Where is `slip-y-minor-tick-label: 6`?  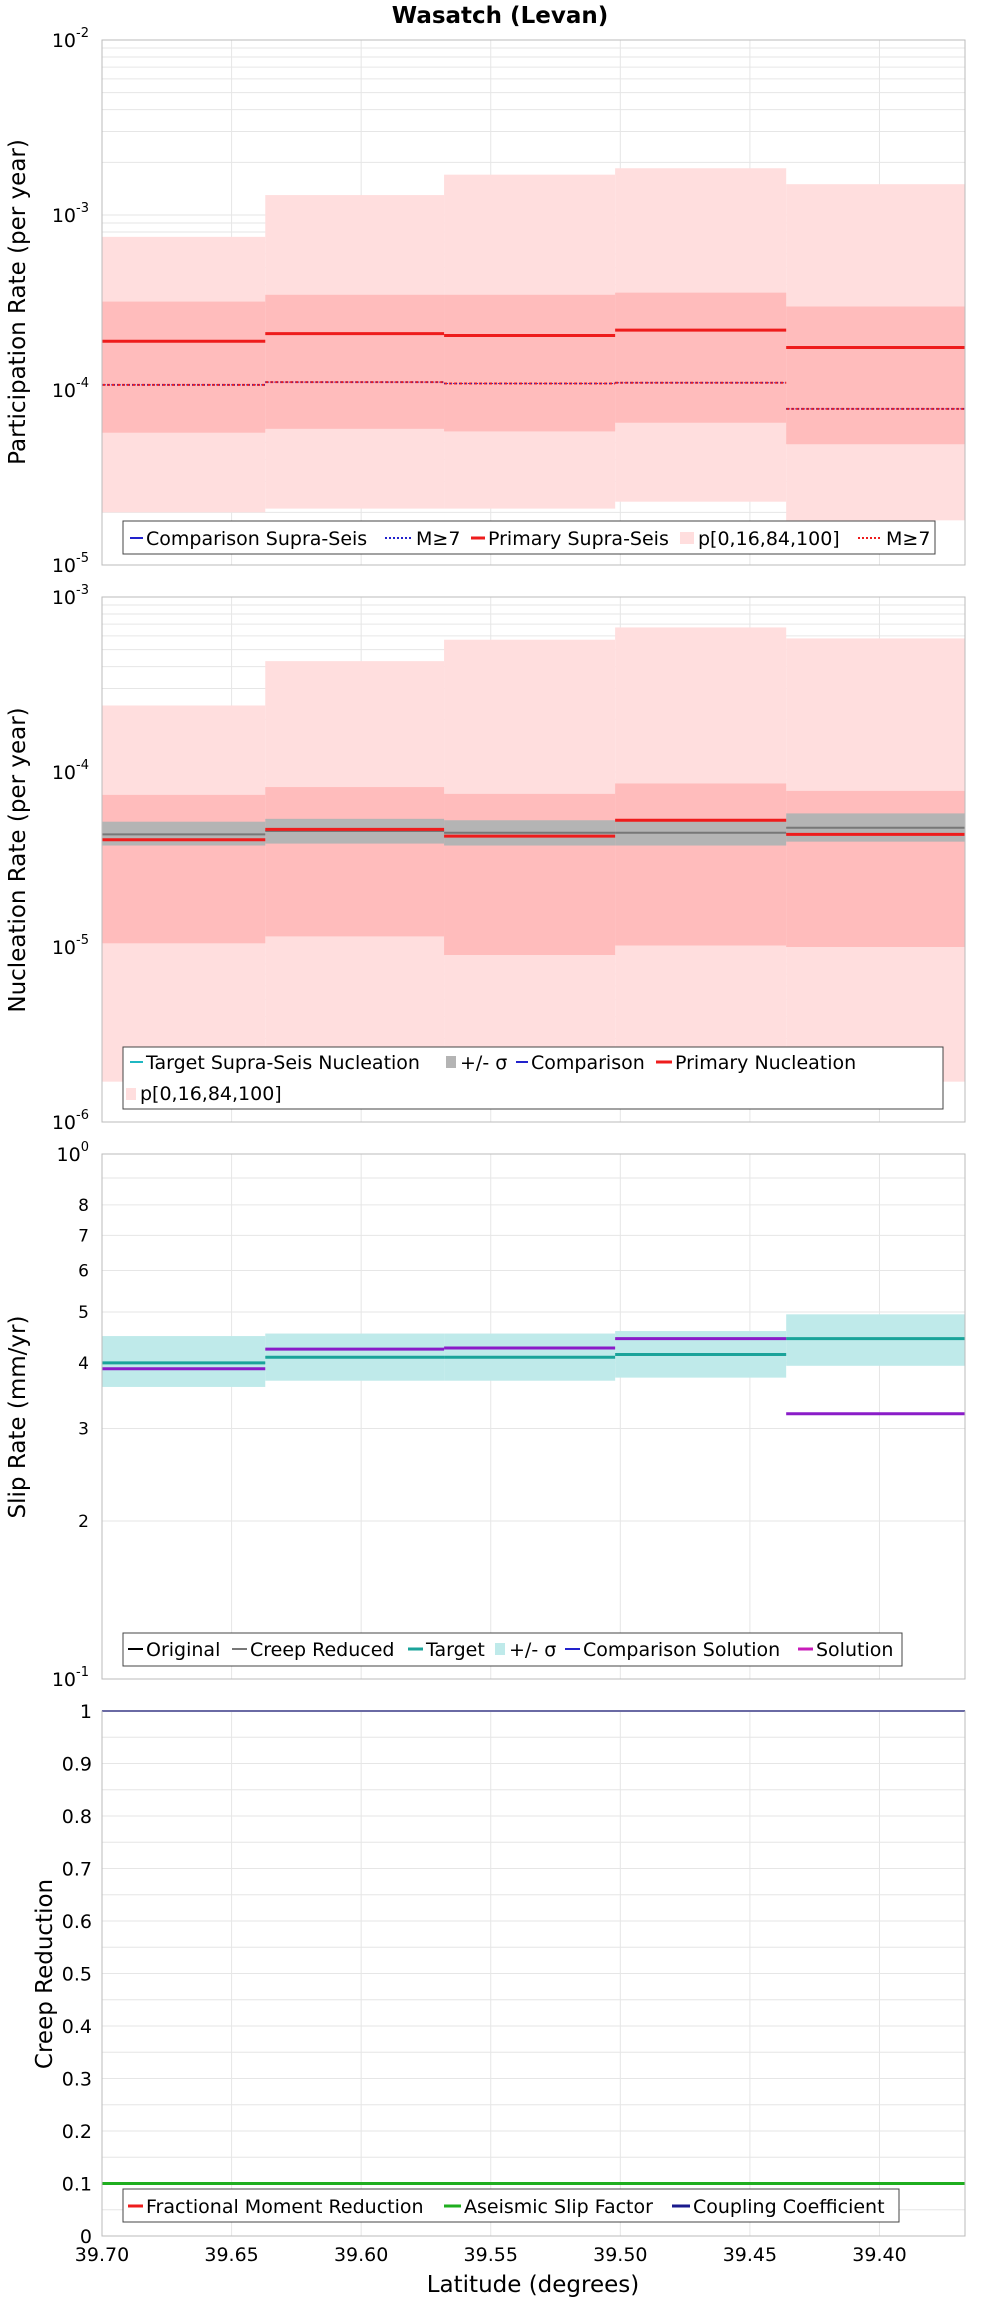
slip-y-minor-tick-label: 6 is located at coordinates (83, 1271).